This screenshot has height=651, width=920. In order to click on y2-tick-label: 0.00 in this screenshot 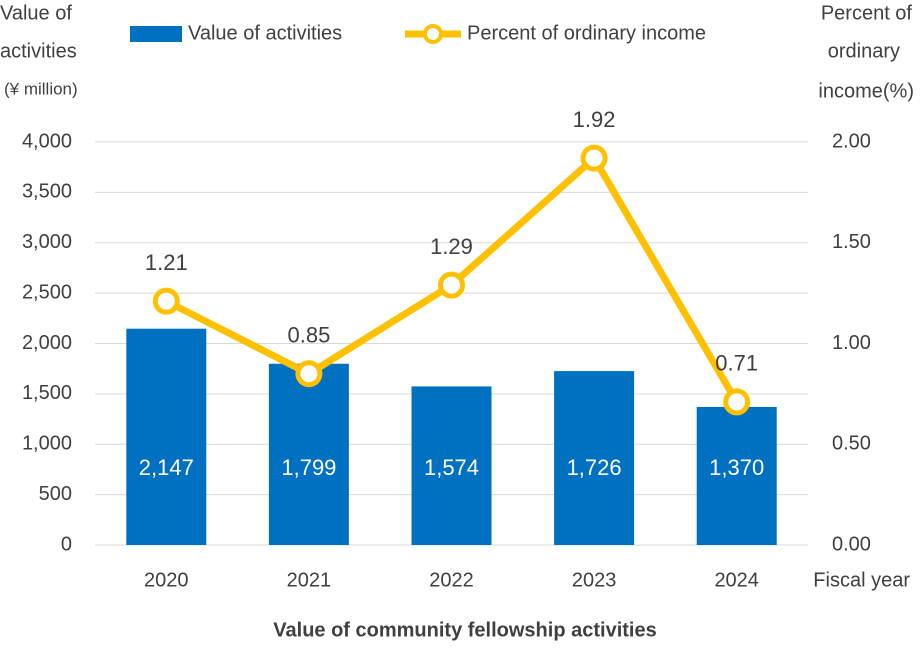, I will do `click(851, 544)`.